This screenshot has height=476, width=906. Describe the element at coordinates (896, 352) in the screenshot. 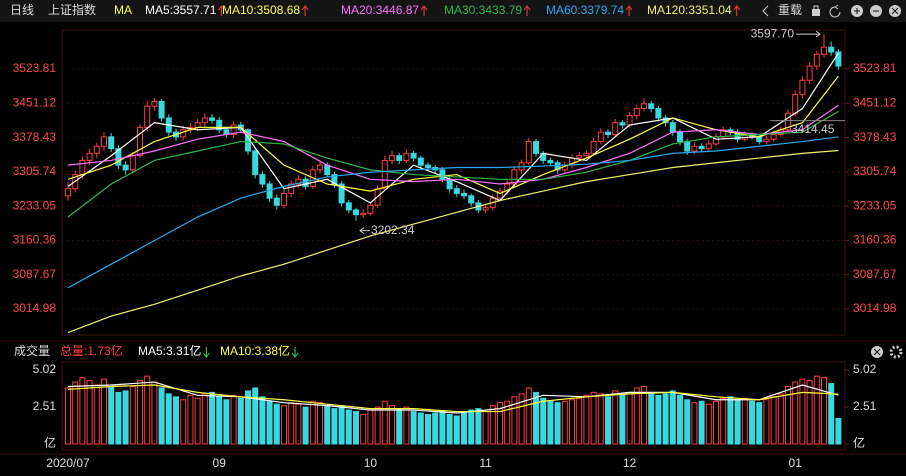

I see `panel-settings` at that location.